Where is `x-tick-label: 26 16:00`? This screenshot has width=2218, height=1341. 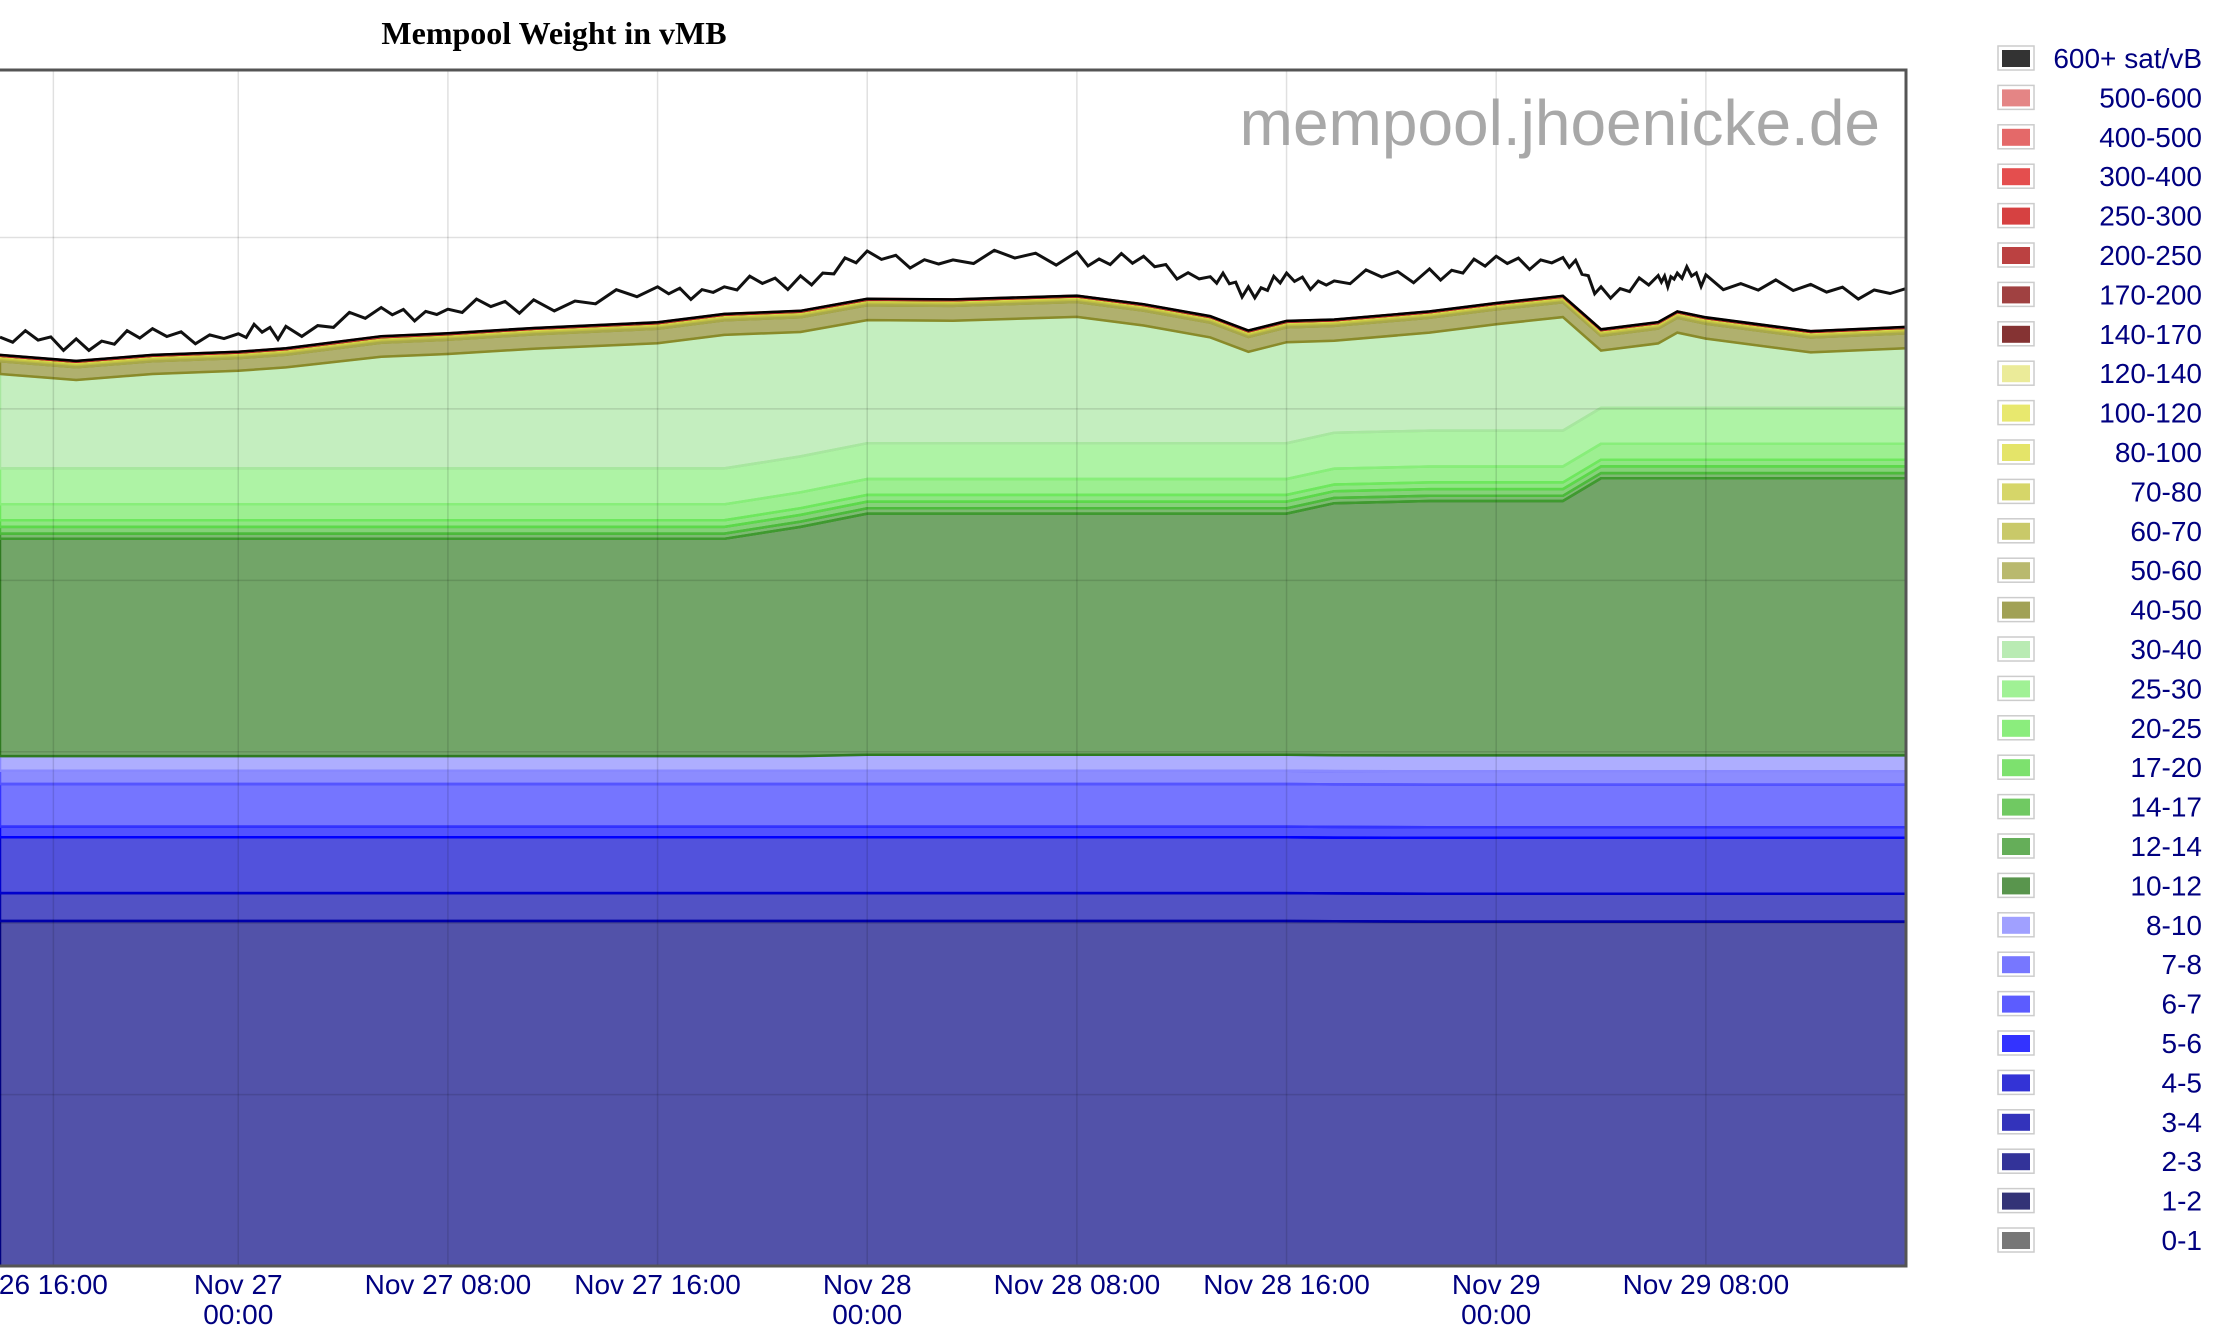 x-tick-label: 26 16:00 is located at coordinates (54, 1284).